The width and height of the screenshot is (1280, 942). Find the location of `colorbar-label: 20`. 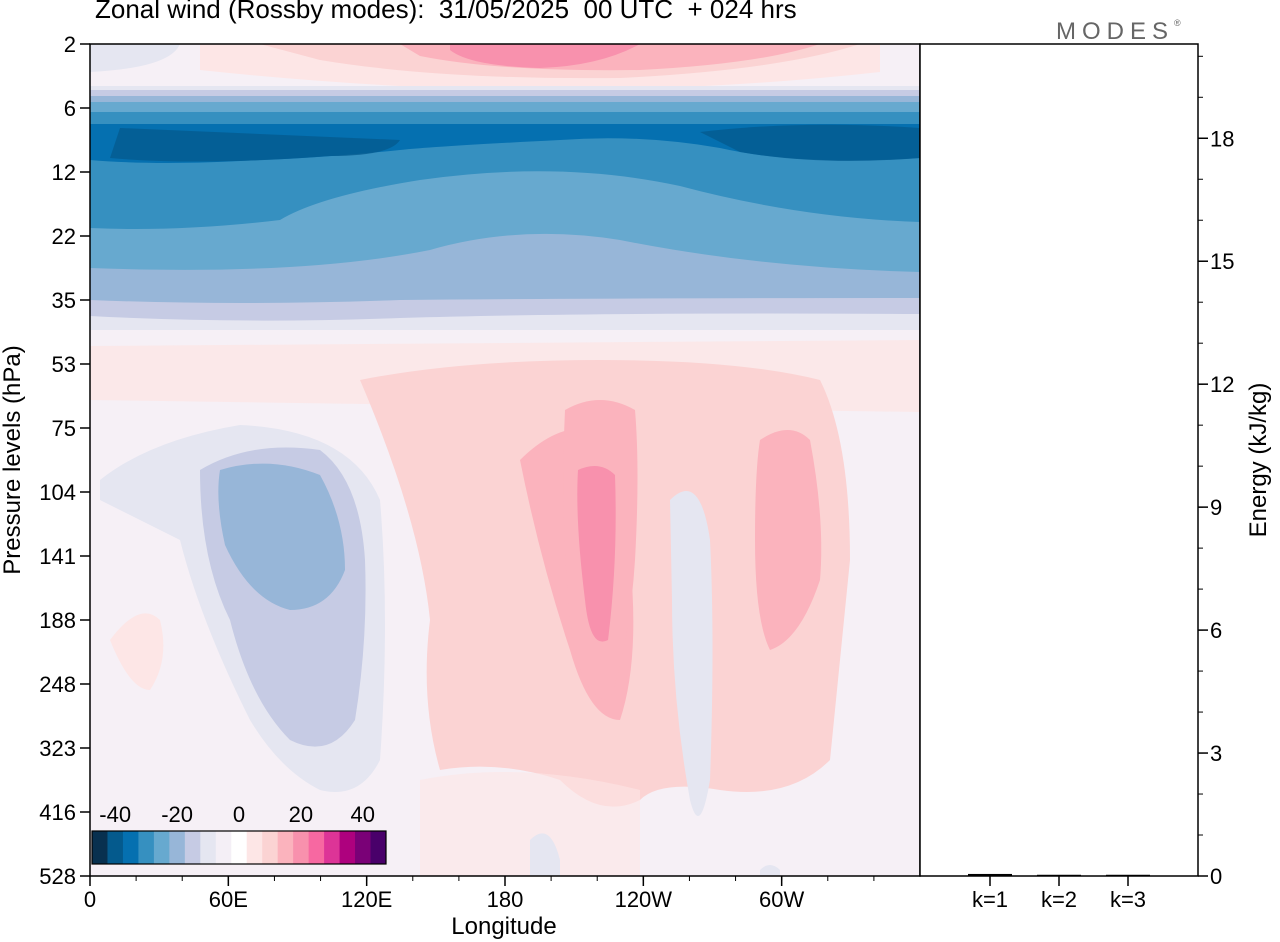

colorbar-label: 20 is located at coordinates (301, 814).